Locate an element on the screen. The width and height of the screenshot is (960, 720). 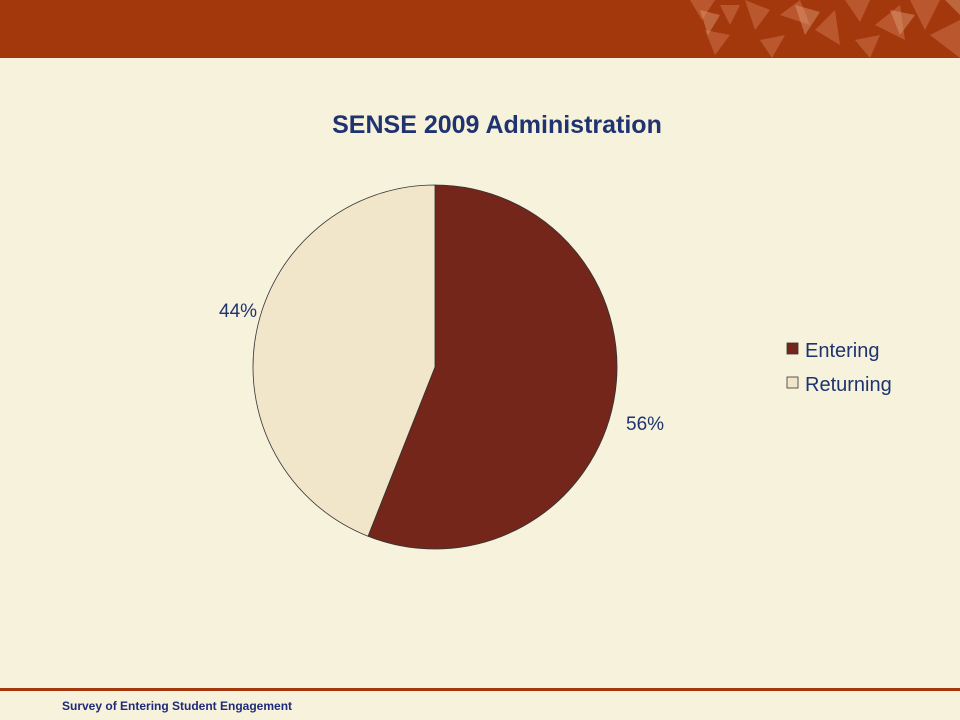
legend-label-entering: Entering is located at coordinates (842, 351).